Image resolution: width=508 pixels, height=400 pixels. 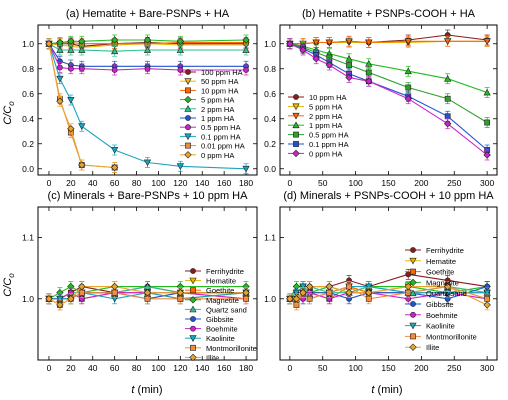 I want to click on legend-label: 50 ppm HA, so click(x=220, y=81).